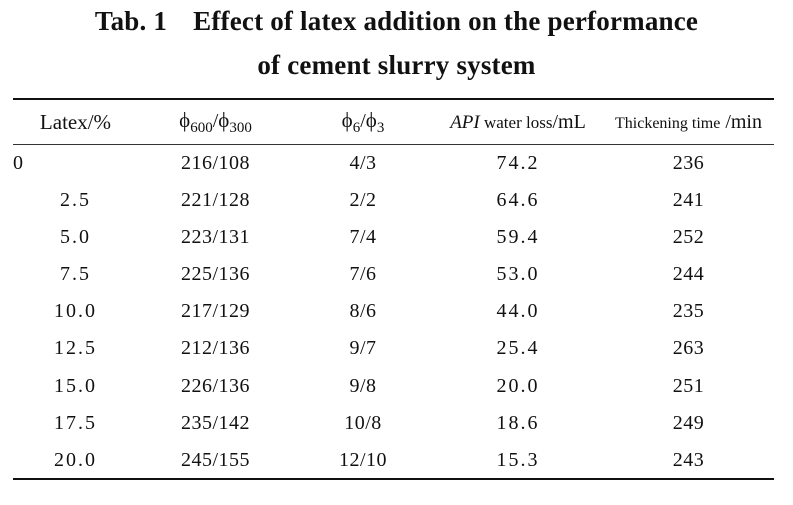 This screenshot has width=793, height=505. I want to click on cell-phi6-phi3: 8/6, so click(363, 311).